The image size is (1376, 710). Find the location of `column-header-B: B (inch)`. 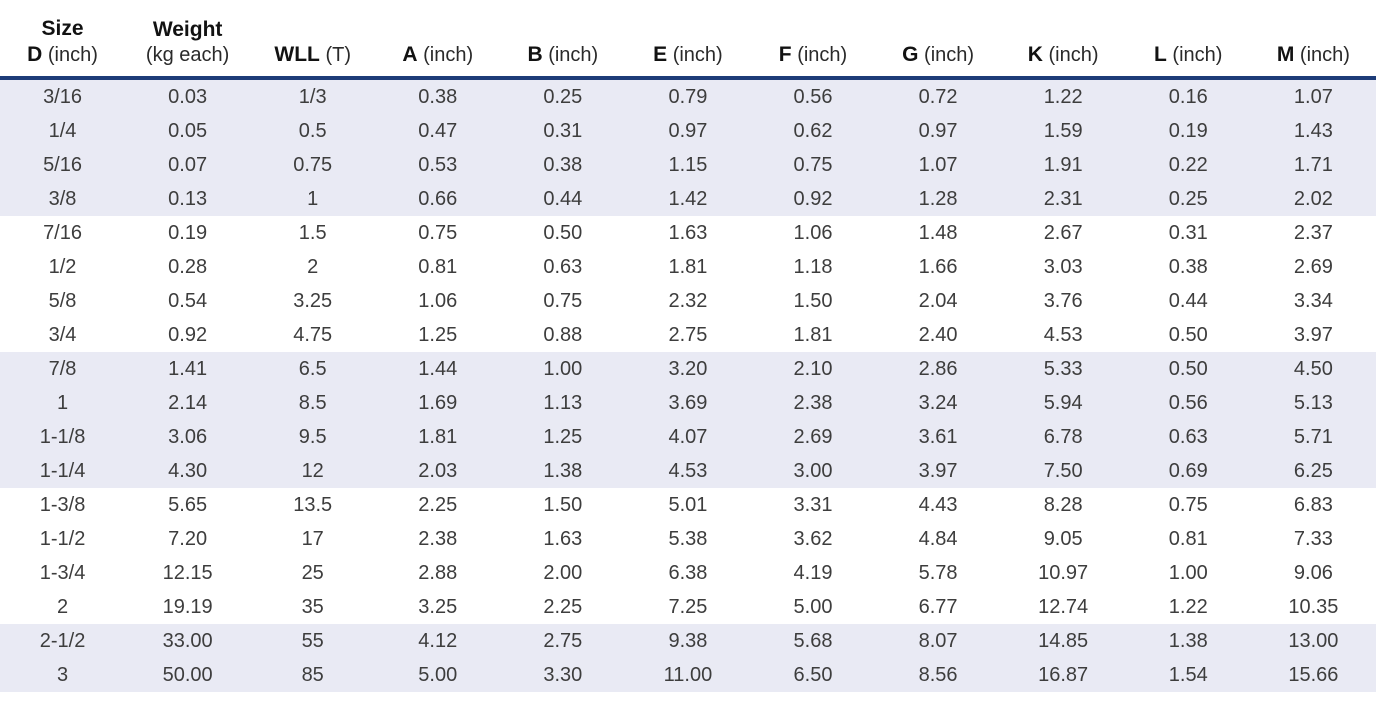

column-header-B: B (inch) is located at coordinates (563, 40).